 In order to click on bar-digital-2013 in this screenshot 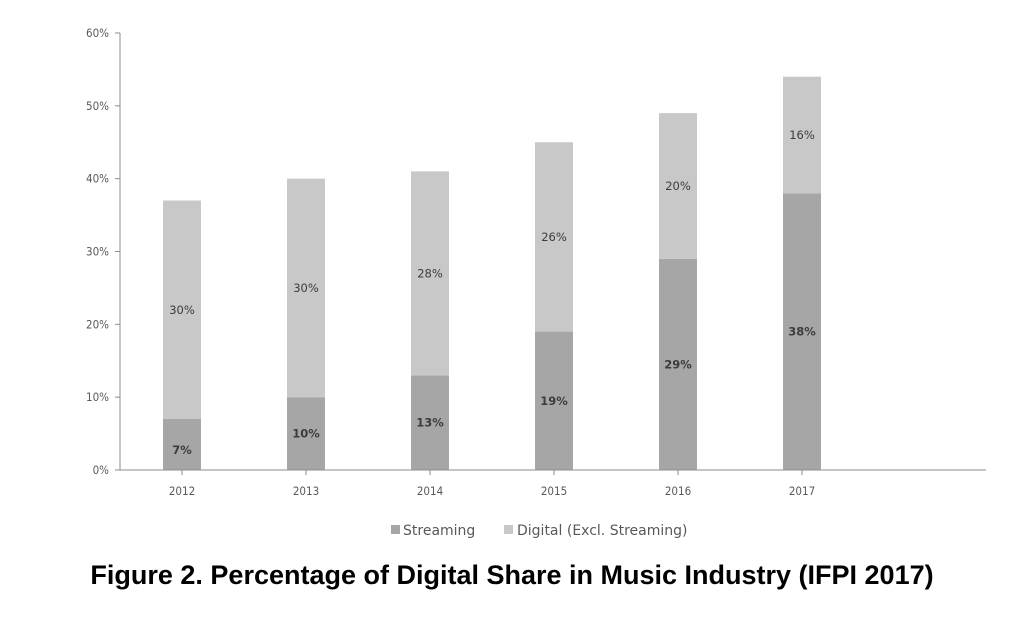, I will do `click(306, 288)`.